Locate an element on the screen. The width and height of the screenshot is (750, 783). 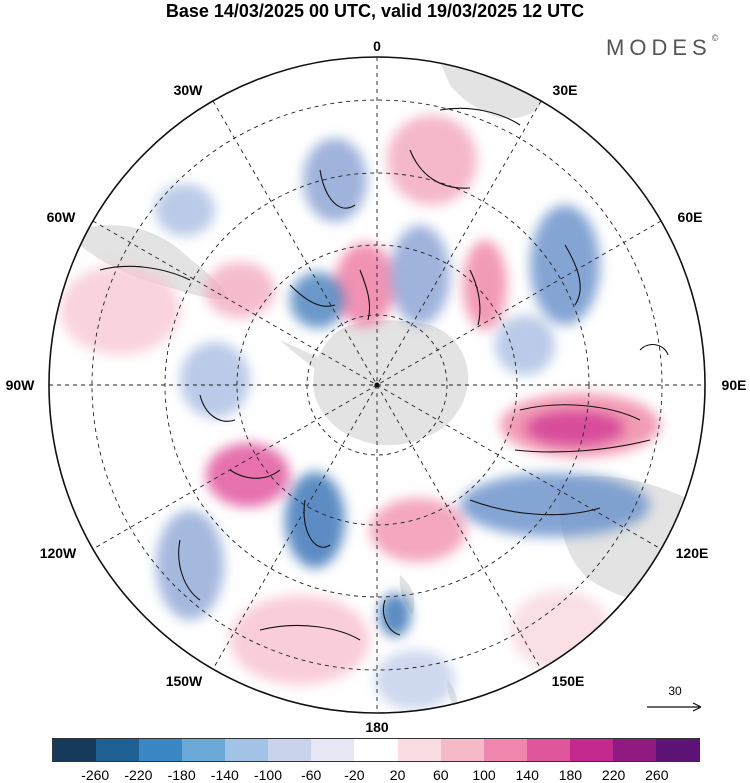
colorbar-tick-label: 100 is located at coordinates (484, 775).